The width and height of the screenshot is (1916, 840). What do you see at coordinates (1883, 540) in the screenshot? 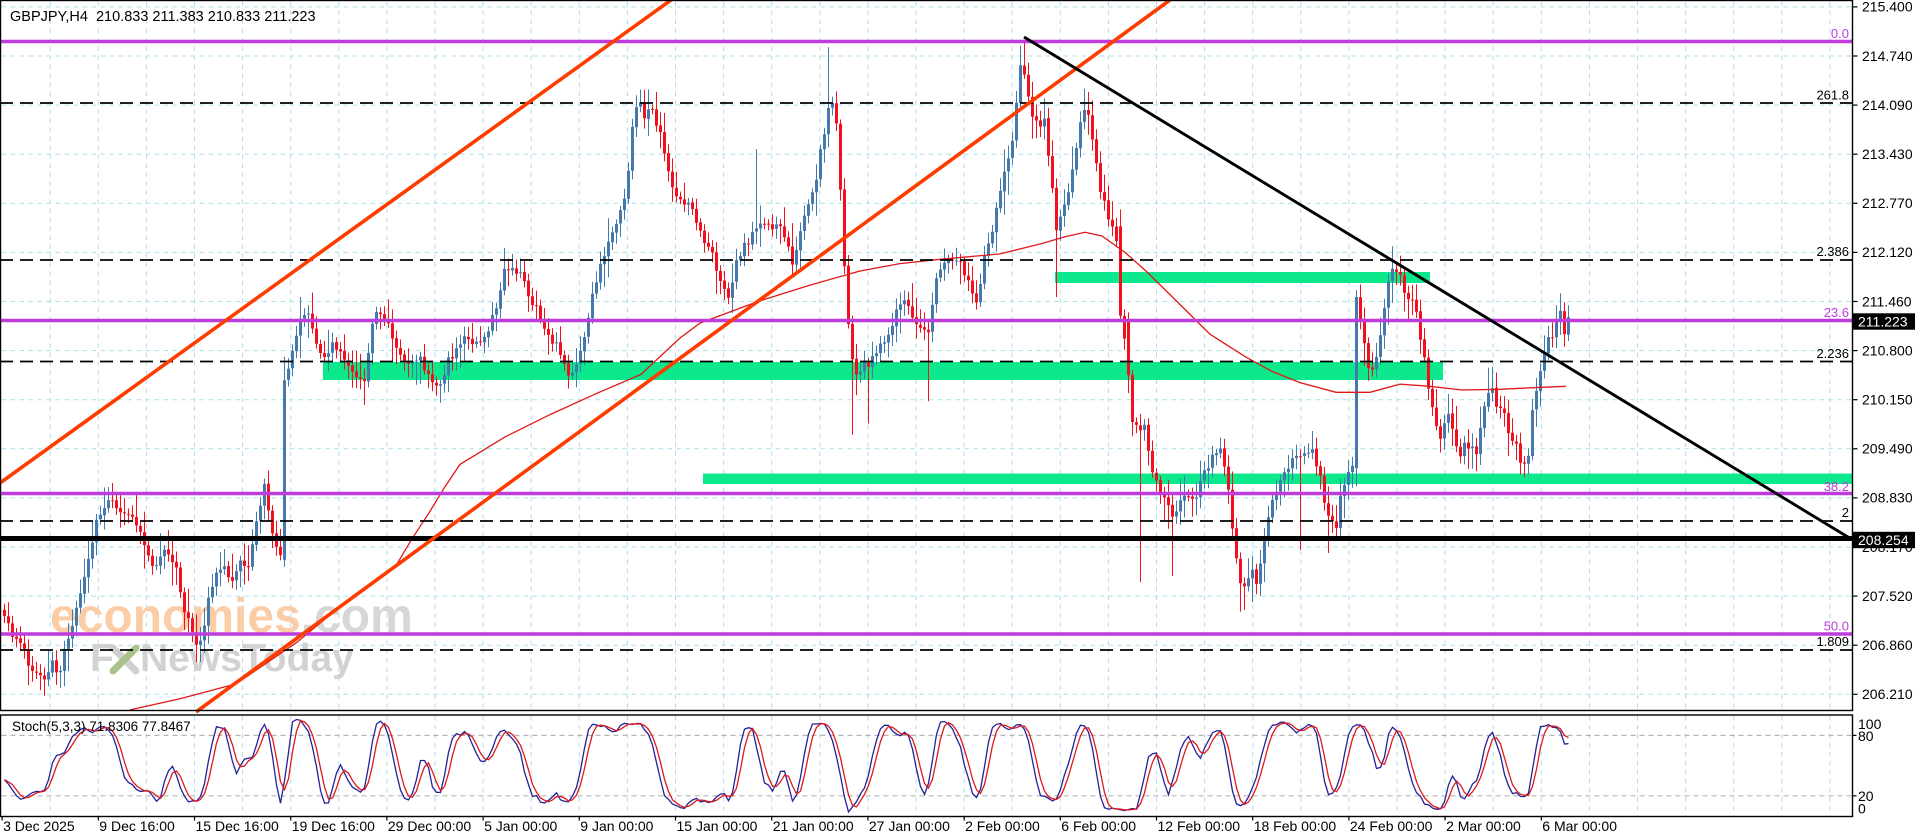
I see `svg-text: 208.254` at bounding box center [1883, 540].